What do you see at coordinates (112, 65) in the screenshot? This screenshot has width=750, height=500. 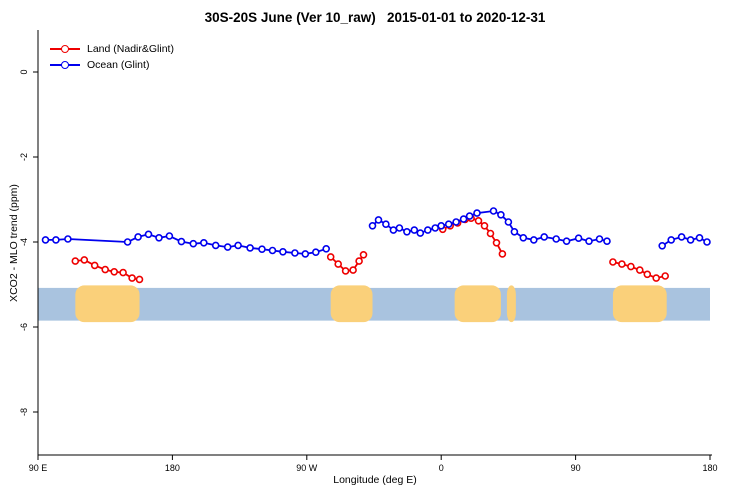 I see `legend-item-ocean: Ocean (Glint)` at bounding box center [112, 65].